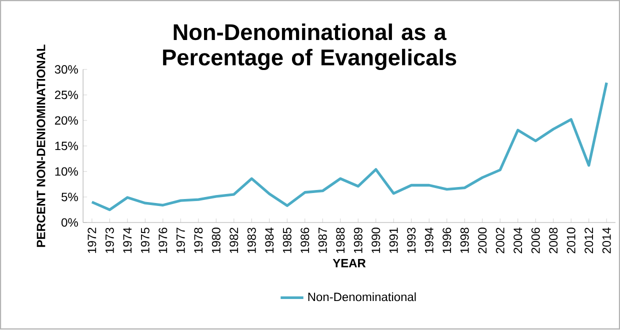 Image resolution: width=620 pixels, height=330 pixels. What do you see at coordinates (447, 241) in the screenshot?
I see `x-tick-label: 1996` at bounding box center [447, 241].